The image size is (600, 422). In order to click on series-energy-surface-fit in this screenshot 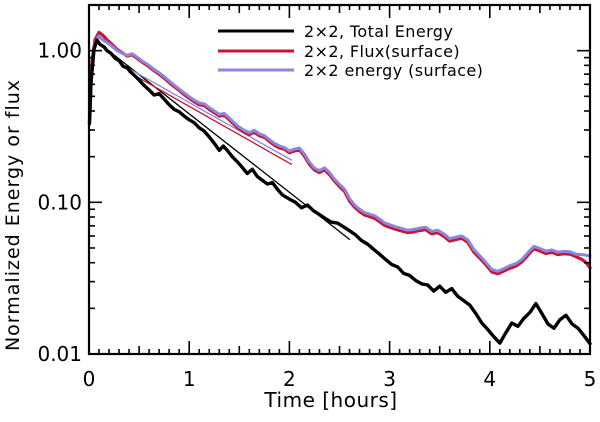, I will do `click(210, 114)`.